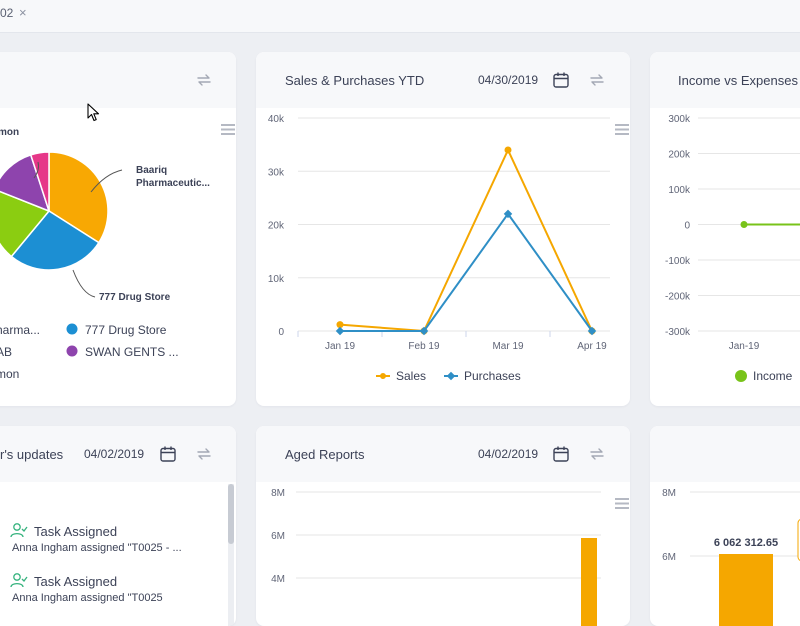 This screenshot has height=626, width=800. What do you see at coordinates (276, 226) in the screenshot?
I see `y-tick-label: 20k` at bounding box center [276, 226].